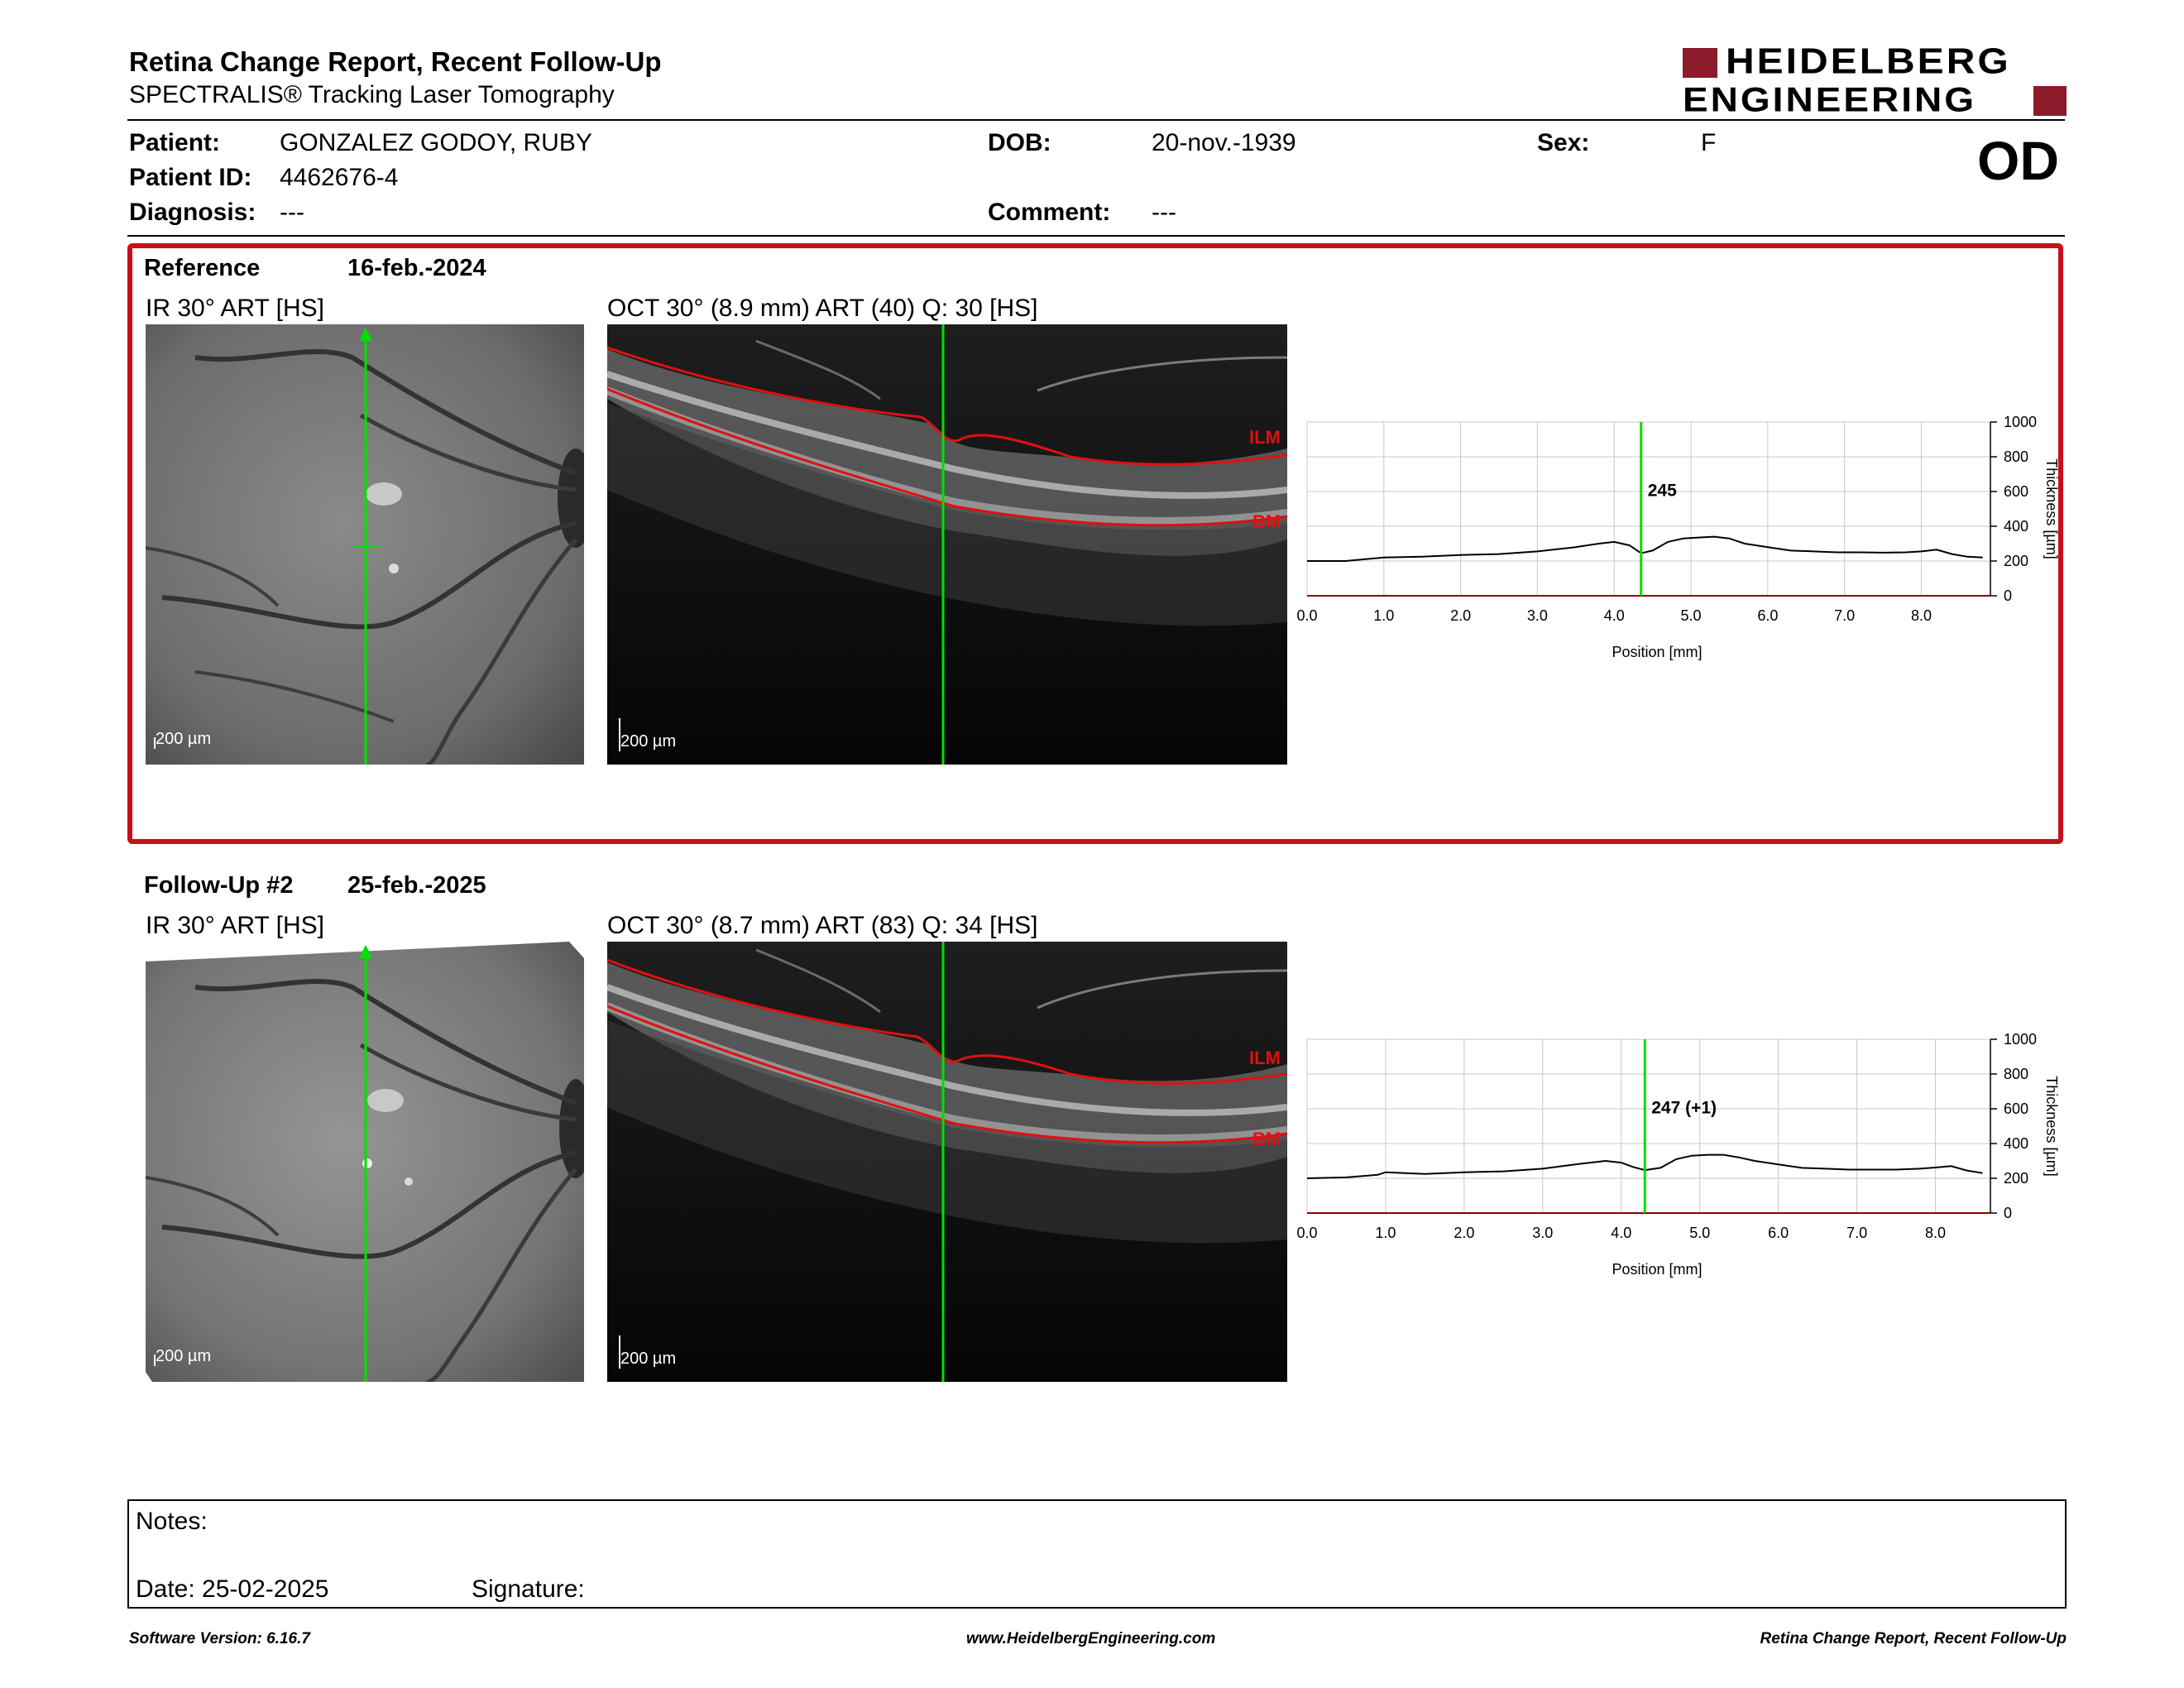 The image size is (2184, 1688). I want to click on chart-marker-label: 247 (+1), so click(1684, 1108).